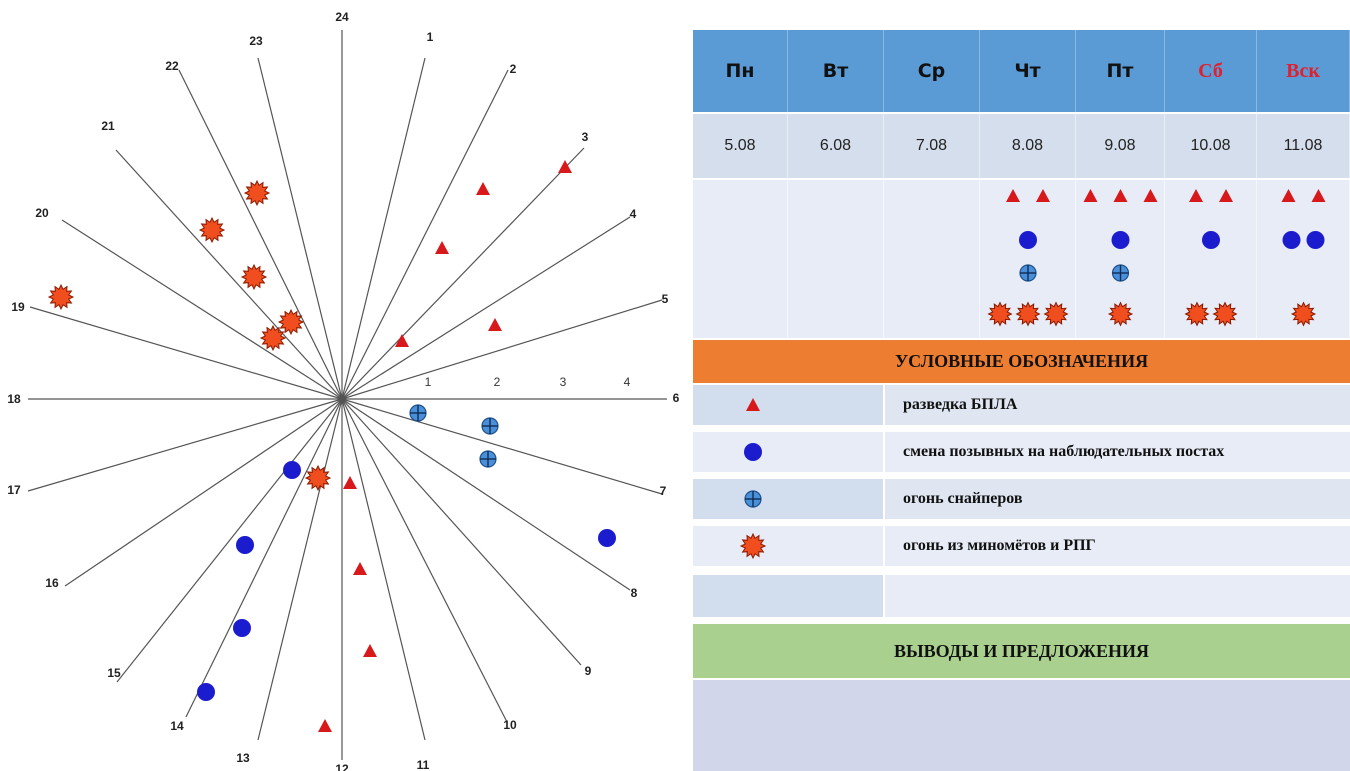  I want to click on conclusions-title: ВЫВОДЫ И ПРЕДЛОЖЕНИЯ, so click(1021, 651).